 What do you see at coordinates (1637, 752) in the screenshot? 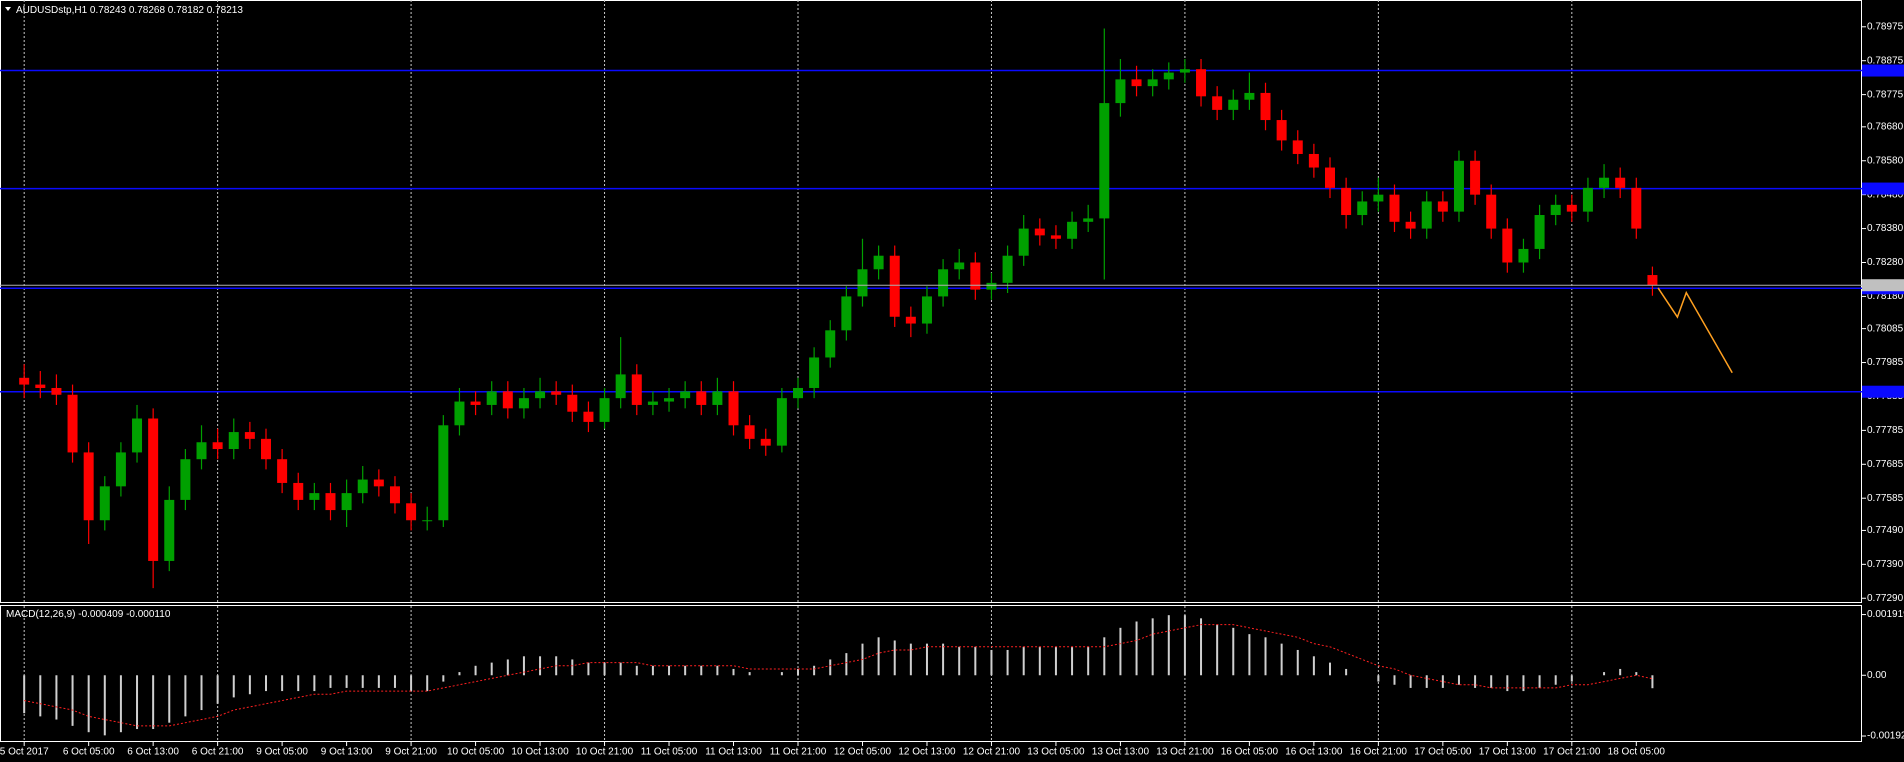
I see `x-tick-label: 18 Oct 05:00` at bounding box center [1637, 752].